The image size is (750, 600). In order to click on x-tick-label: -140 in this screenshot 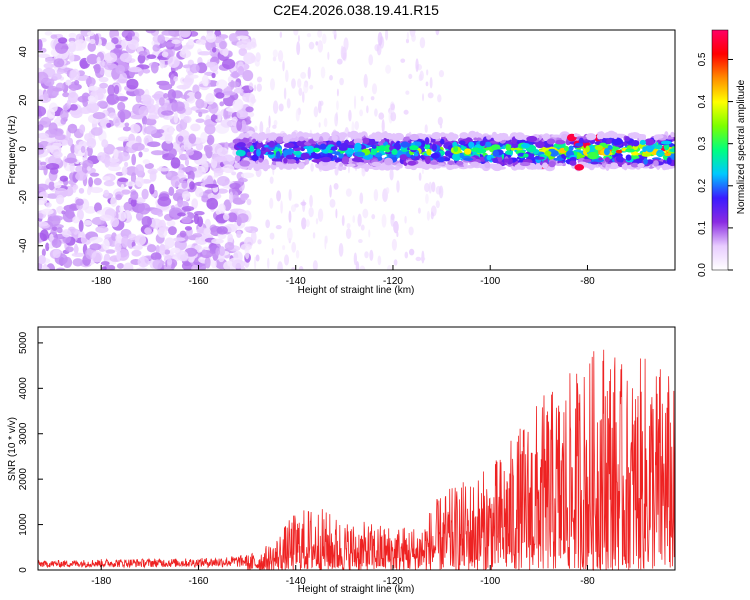, I will do `click(296, 581)`.